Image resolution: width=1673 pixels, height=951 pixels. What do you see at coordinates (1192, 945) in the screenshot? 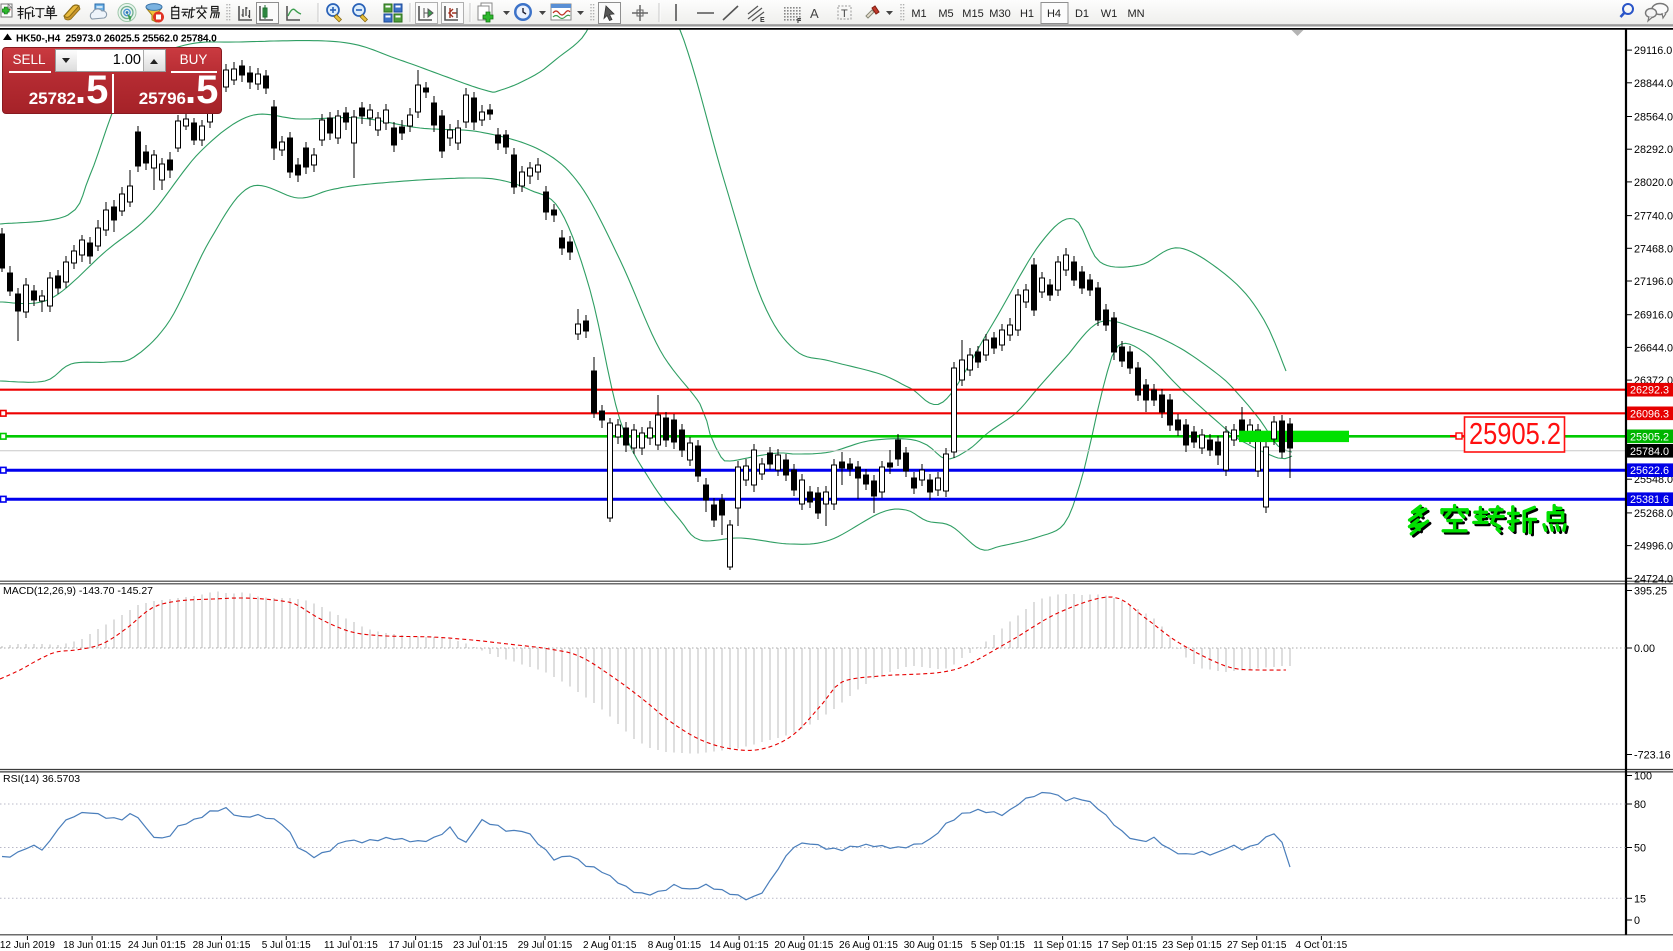
I see `svg-text: 23 Sep 01:15` at bounding box center [1192, 945].